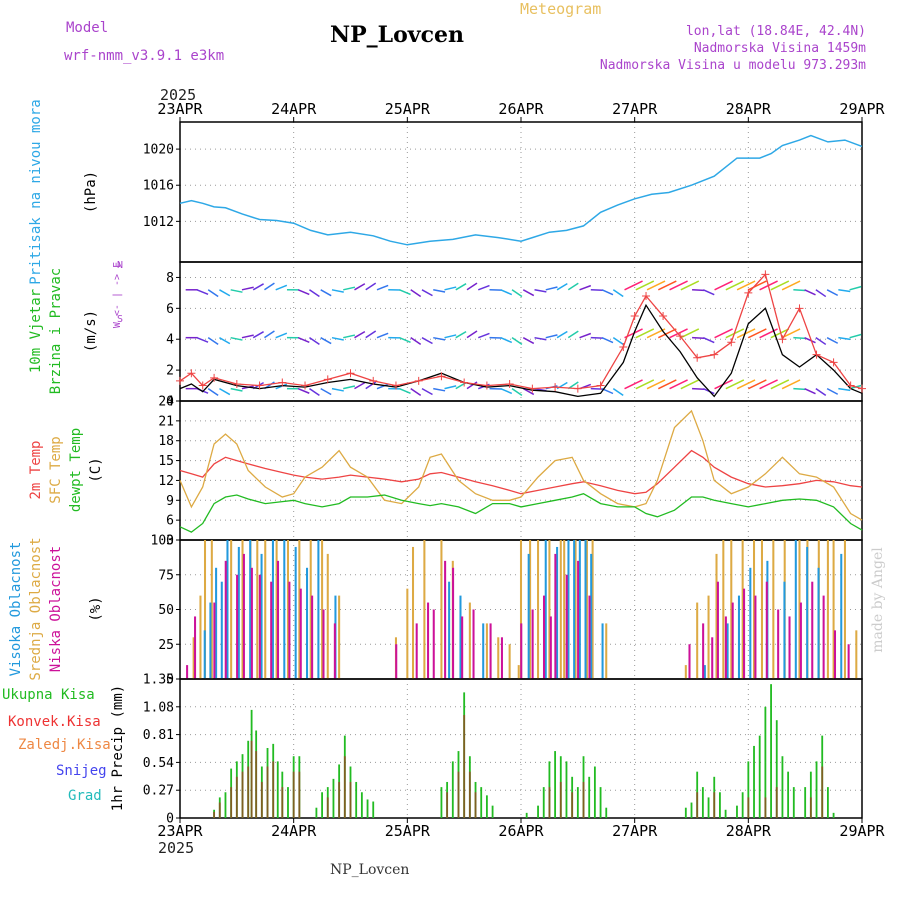 The image size is (900, 900). What do you see at coordinates (294, 109) in the screenshot?
I see `x-tick-label-top: 24APR` at bounding box center [294, 109].